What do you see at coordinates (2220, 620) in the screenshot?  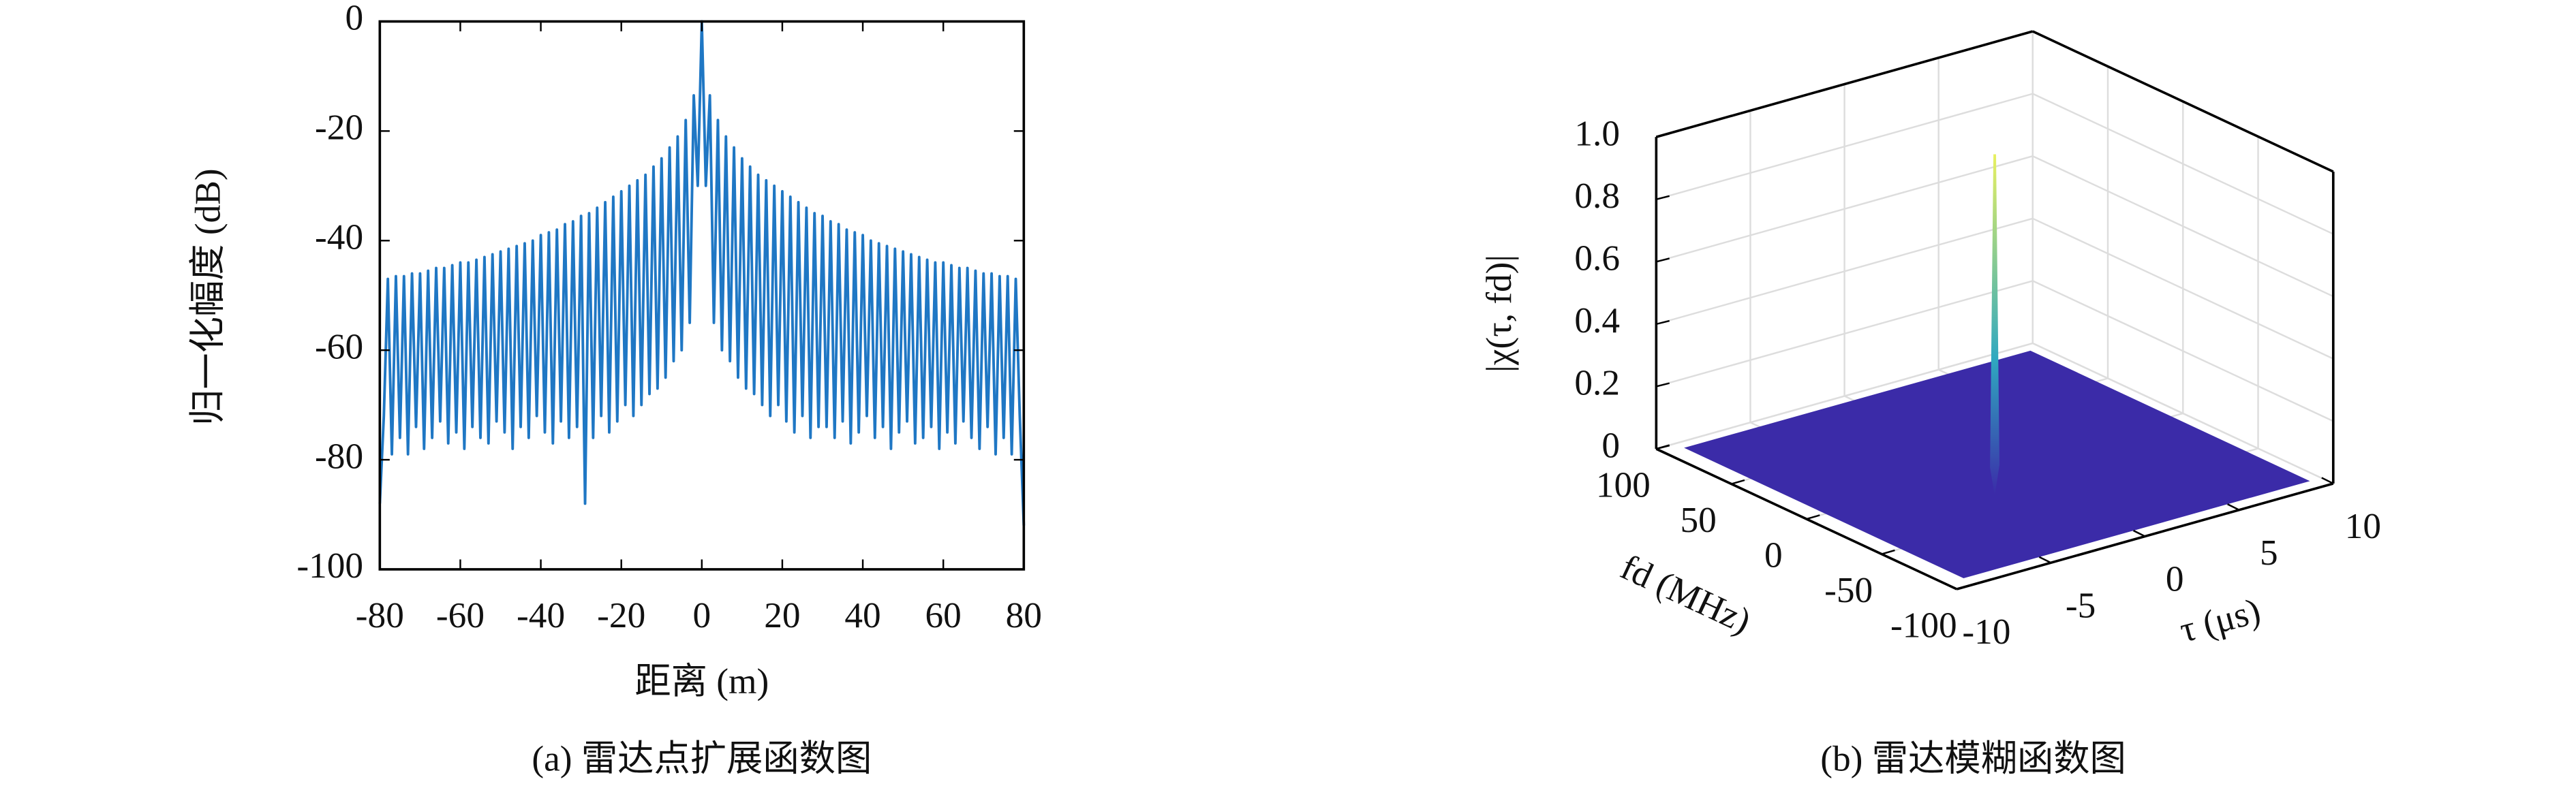 I see `x-axis-label: τ (μs)` at bounding box center [2220, 620].